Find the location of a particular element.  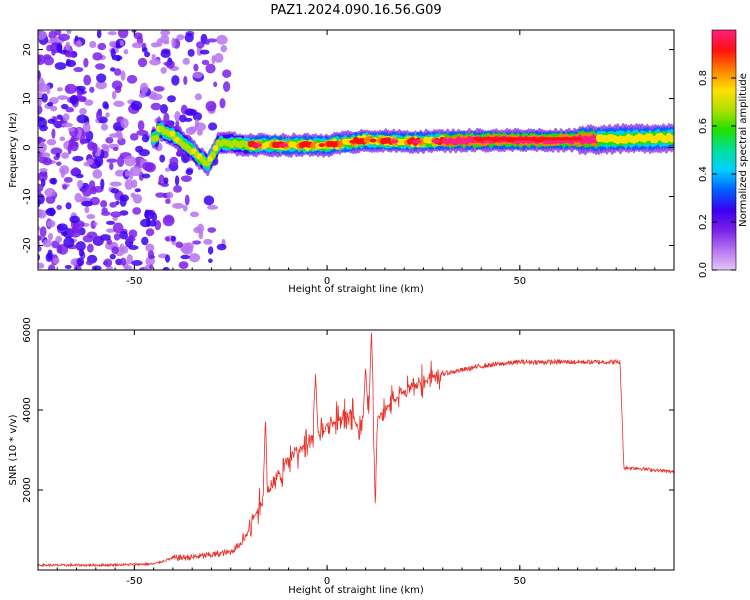

colorbar-tick-label: 0.8 is located at coordinates (703, 78).